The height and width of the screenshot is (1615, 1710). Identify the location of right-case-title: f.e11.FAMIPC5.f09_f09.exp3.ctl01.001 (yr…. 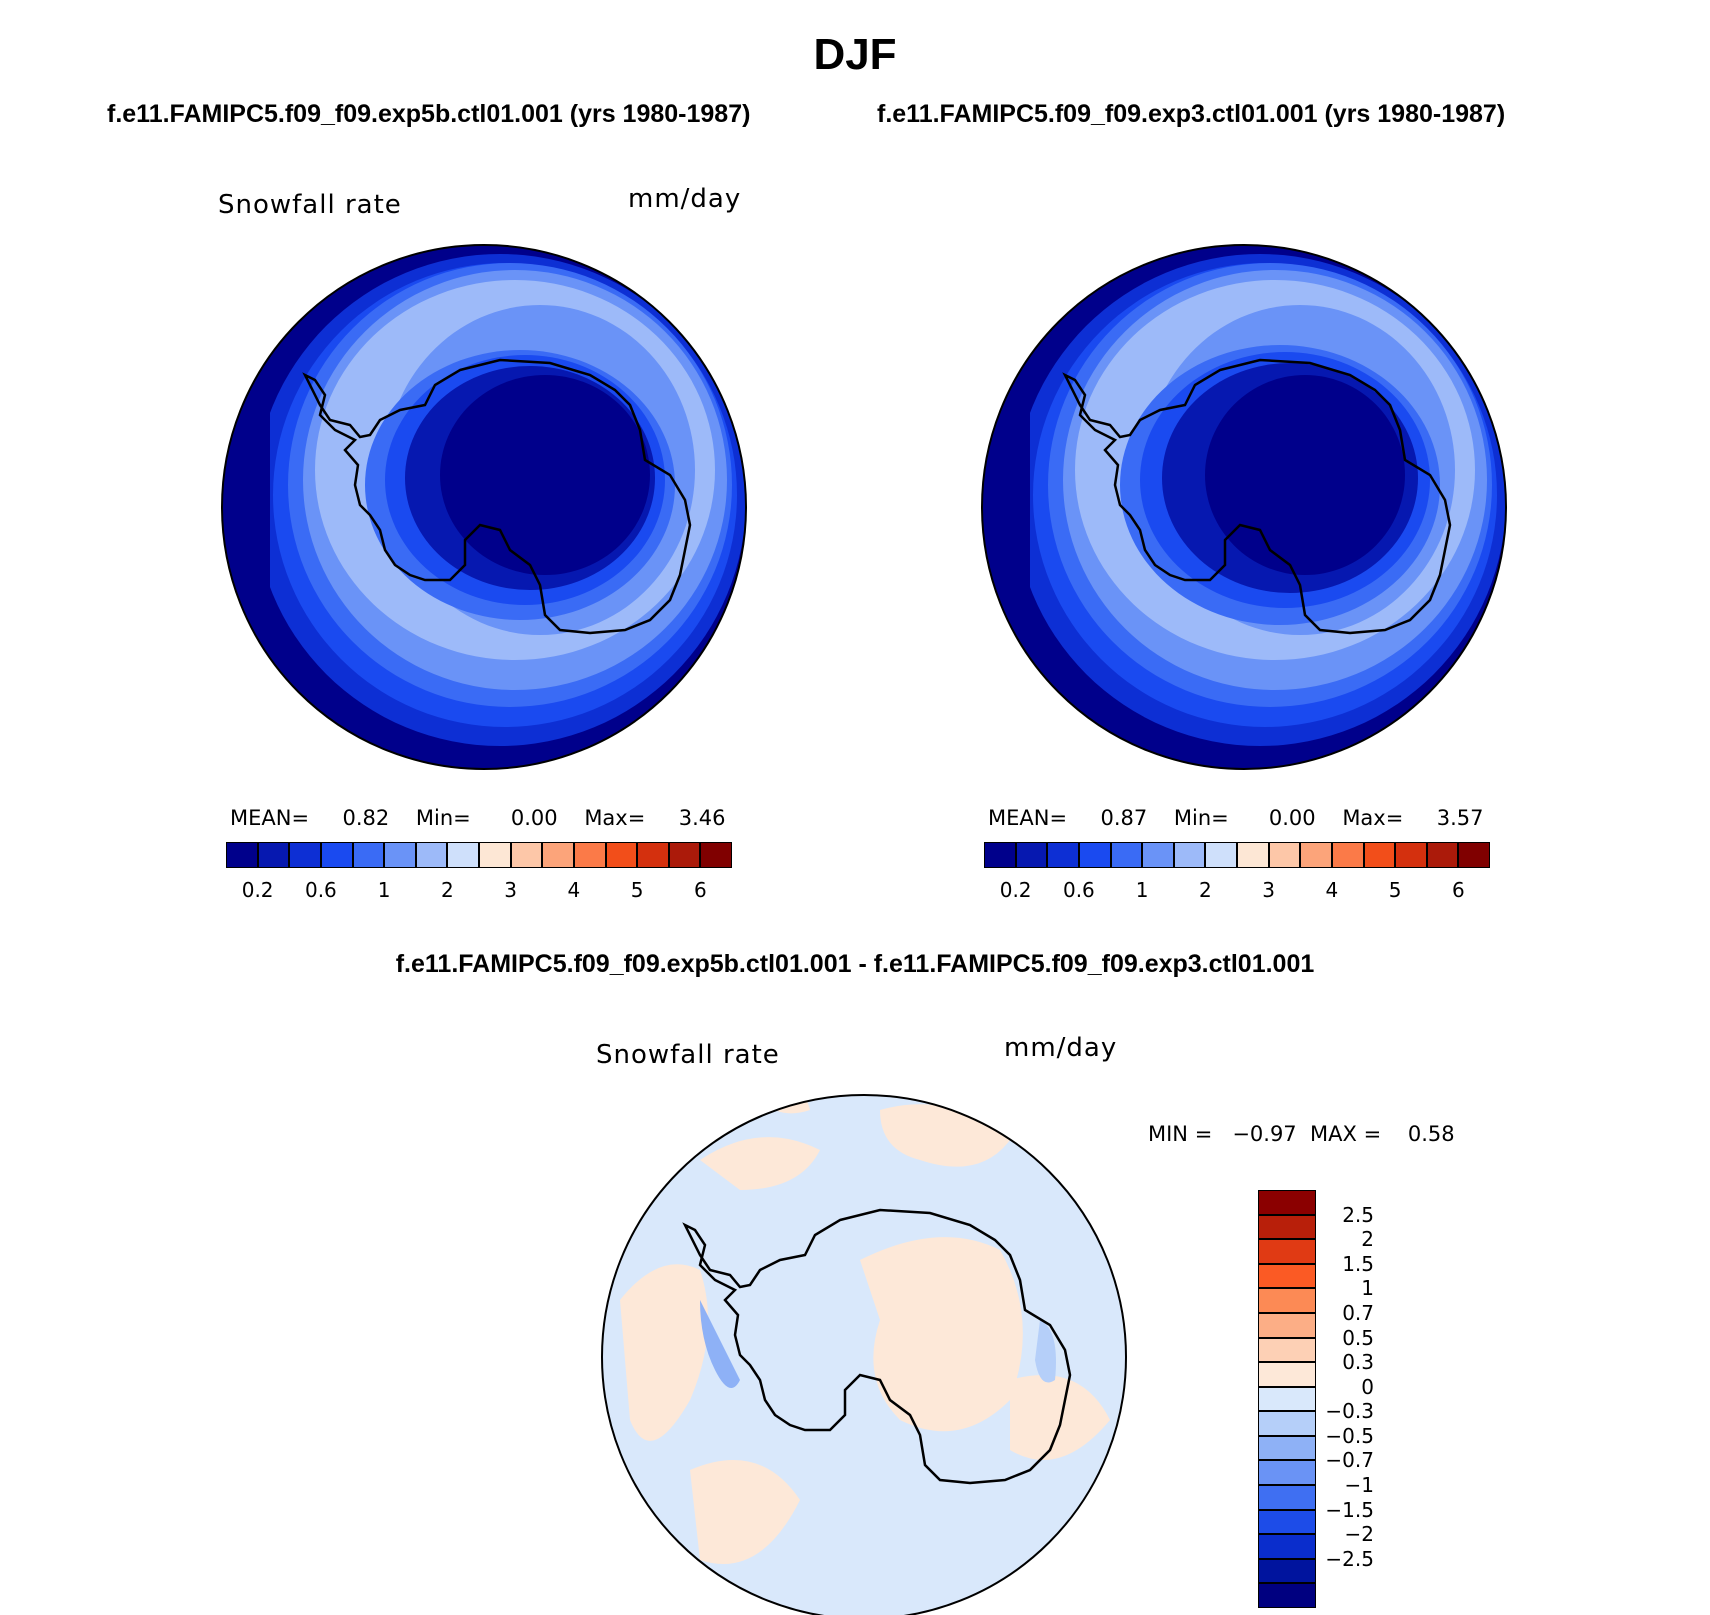
(1191, 114).